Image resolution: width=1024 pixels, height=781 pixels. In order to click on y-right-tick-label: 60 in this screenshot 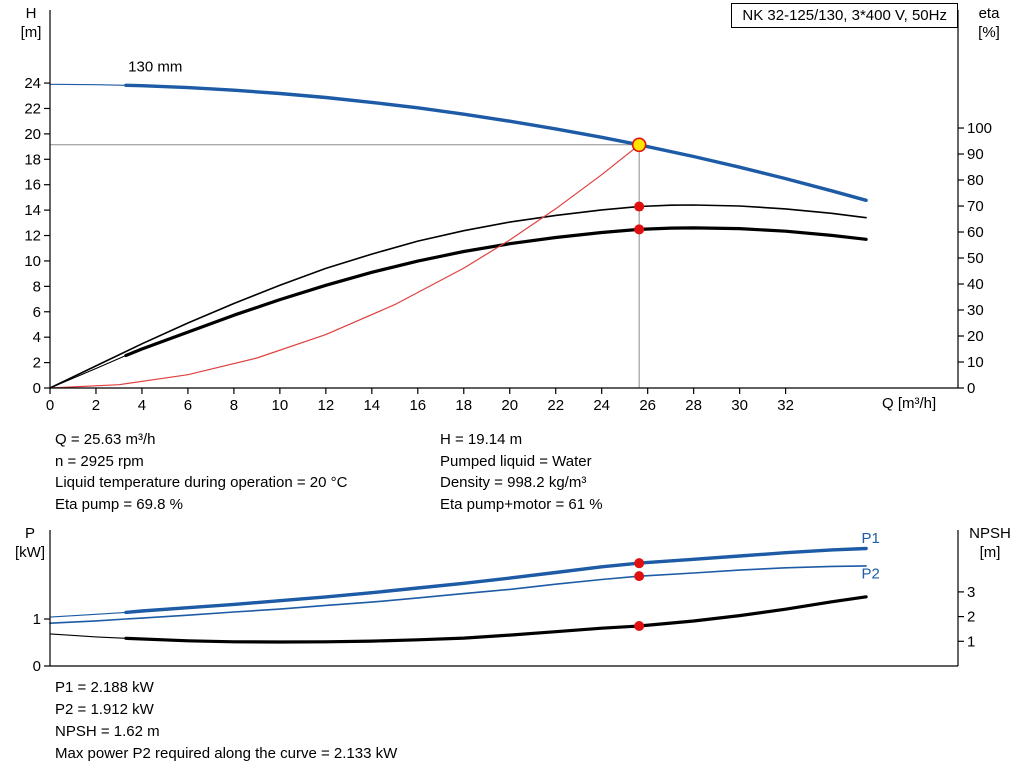, I will do `click(975, 232)`.